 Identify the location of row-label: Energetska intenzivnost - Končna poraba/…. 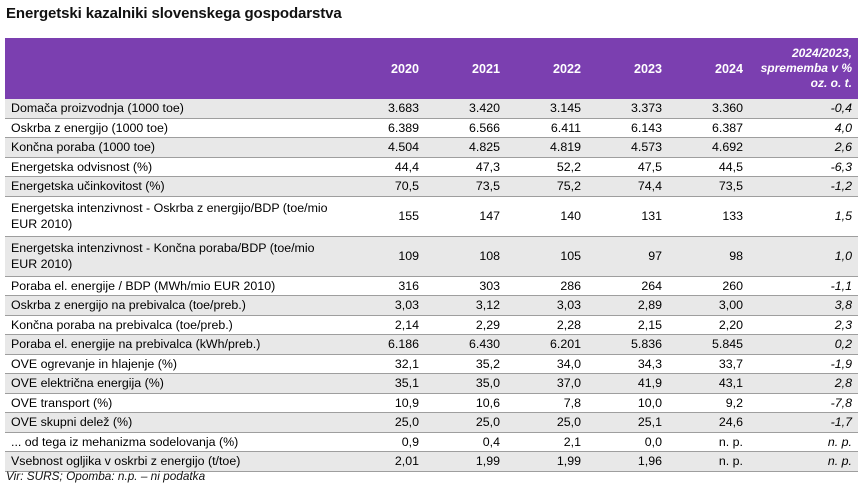
(175, 256).